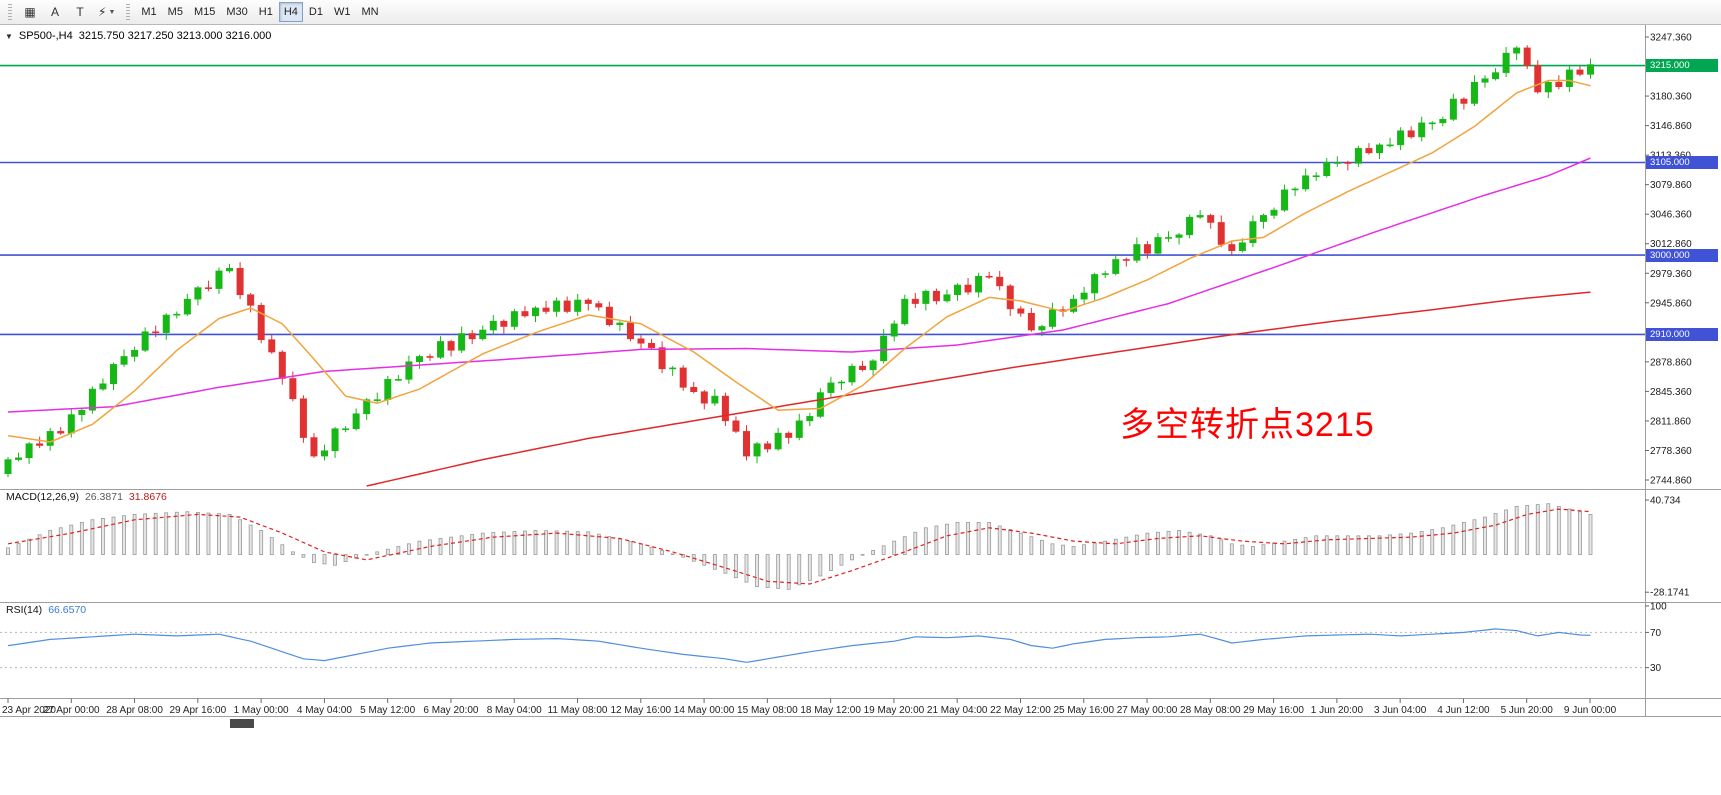  What do you see at coordinates (175, 36) in the screenshot?
I see `ohlc-values: 3215.750 3217.250 3213.000 3216.000` at bounding box center [175, 36].